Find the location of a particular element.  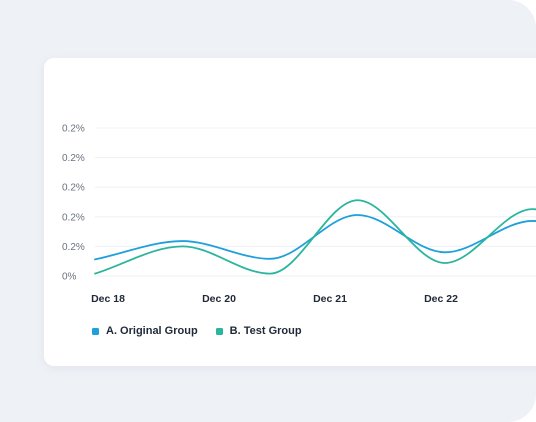

legend-item-b: B. Test Group is located at coordinates (258, 331).